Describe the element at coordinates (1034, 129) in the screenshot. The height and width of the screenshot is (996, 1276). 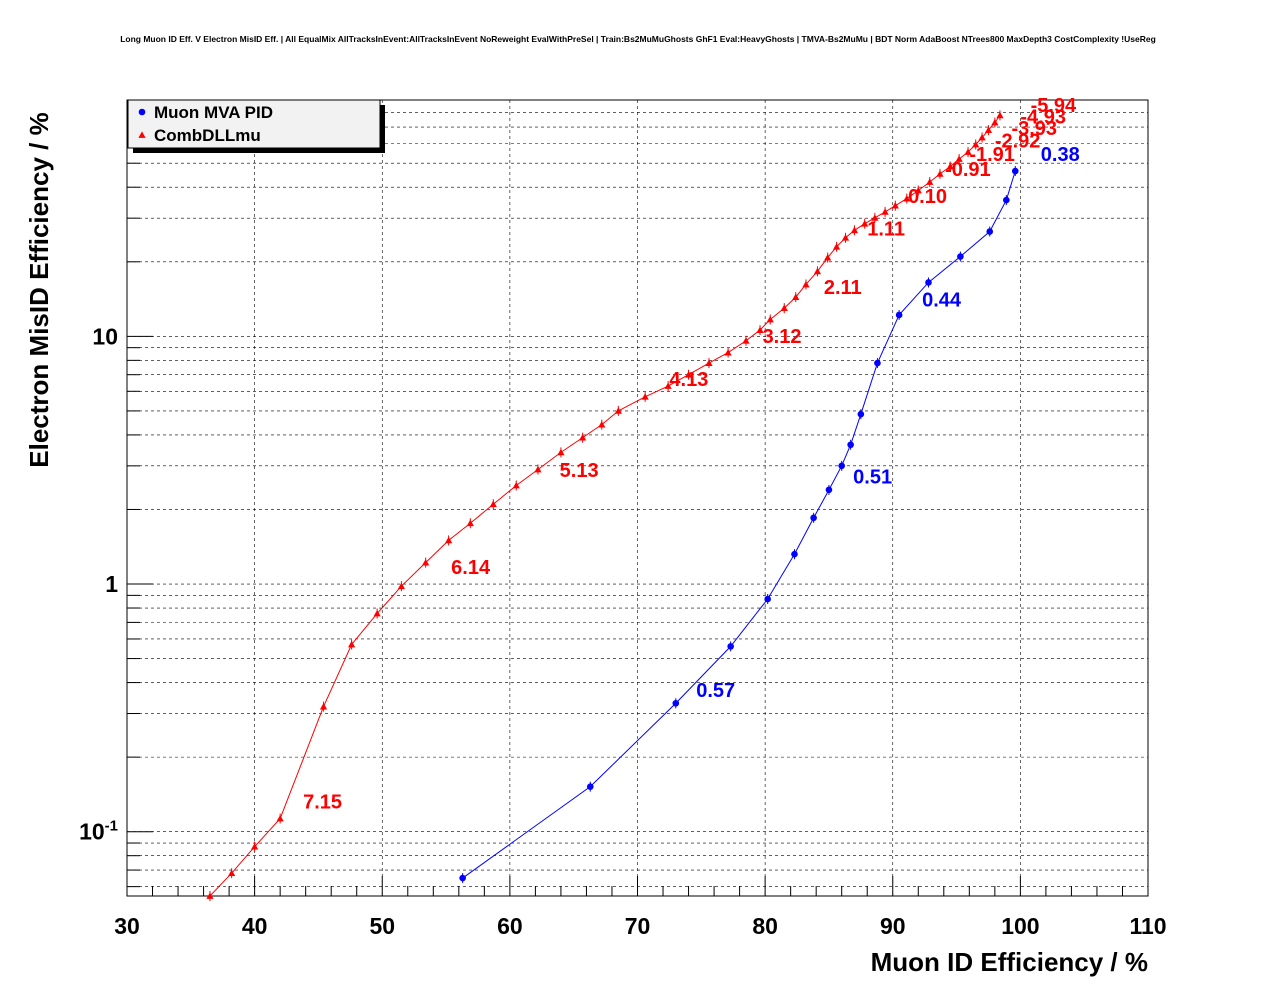
I see `cut-annotation: -3.93` at that location.